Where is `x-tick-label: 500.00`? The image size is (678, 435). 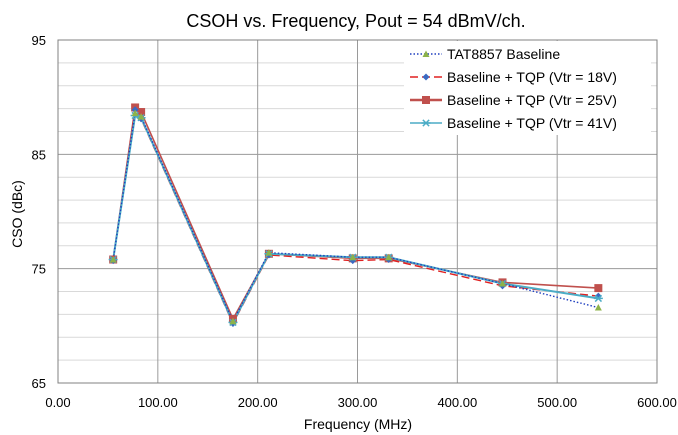
x-tick-label: 500.00 is located at coordinates (557, 402).